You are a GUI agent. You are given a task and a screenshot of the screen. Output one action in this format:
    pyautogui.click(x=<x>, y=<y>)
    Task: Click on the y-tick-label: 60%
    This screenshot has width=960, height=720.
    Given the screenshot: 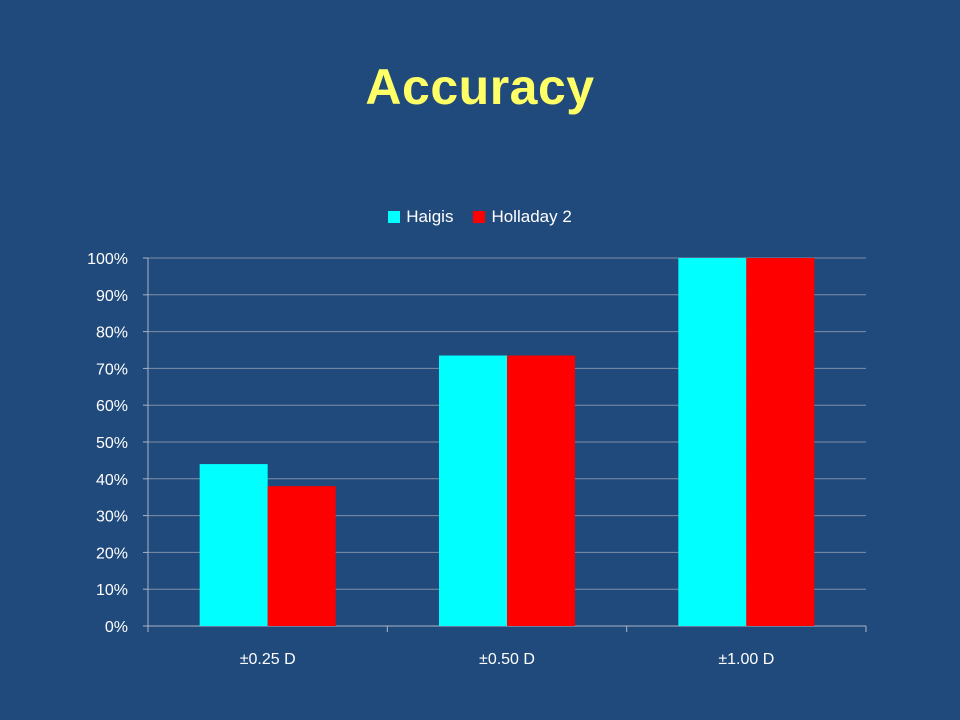 What is the action you would take?
    pyautogui.click(x=112, y=406)
    